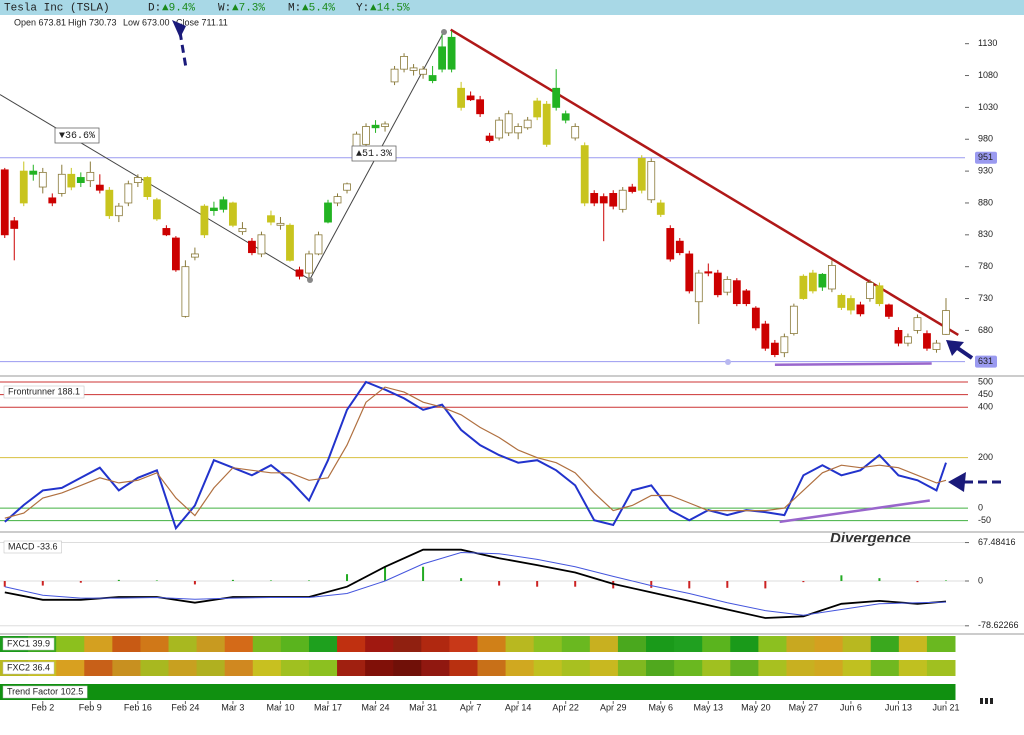 The width and height of the screenshot is (1024, 735). Describe the element at coordinates (28, 643) in the screenshot. I see `panel-label: FXC1 39.9` at that location.